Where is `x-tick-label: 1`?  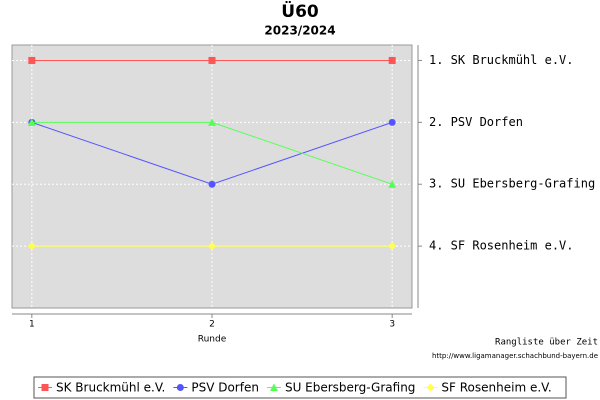
x-tick-label: 1 is located at coordinates (32, 325).